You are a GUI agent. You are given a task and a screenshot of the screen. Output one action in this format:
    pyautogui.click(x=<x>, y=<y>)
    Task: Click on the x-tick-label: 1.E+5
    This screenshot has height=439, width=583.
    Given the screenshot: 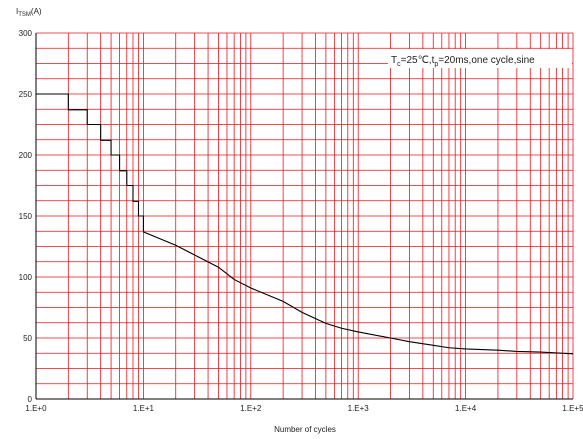 What is the action you would take?
    pyautogui.click(x=572, y=408)
    